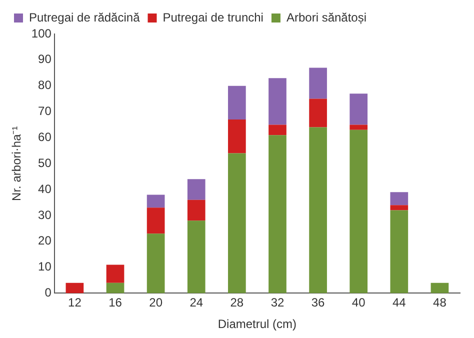 The height and width of the screenshot is (338, 474). What do you see at coordinates (213, 17) in the screenshot?
I see `legend-label: Putregai de trunchi` at bounding box center [213, 17].